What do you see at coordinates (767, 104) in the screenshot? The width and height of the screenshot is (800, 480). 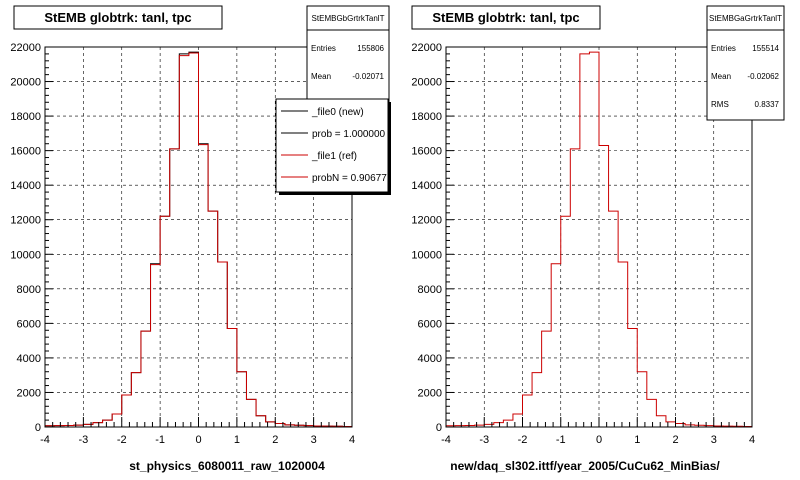 I see `stats-value: 0.8337` at bounding box center [767, 104].